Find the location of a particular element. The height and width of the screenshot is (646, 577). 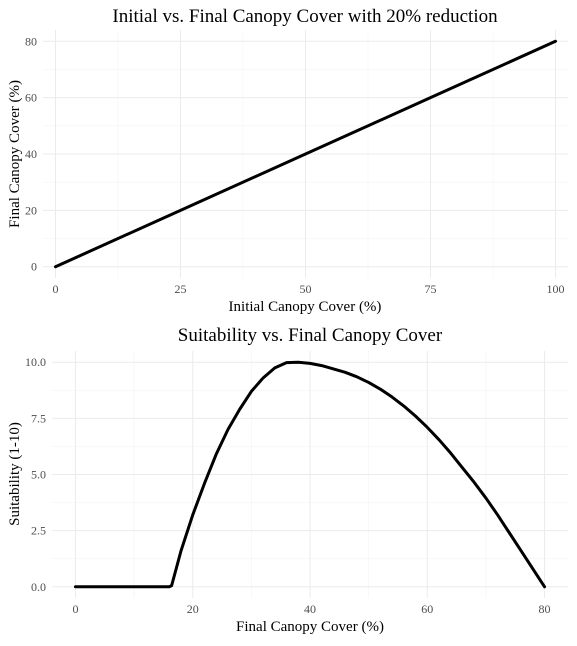

x-tick-label: 100 is located at coordinates (556, 289).